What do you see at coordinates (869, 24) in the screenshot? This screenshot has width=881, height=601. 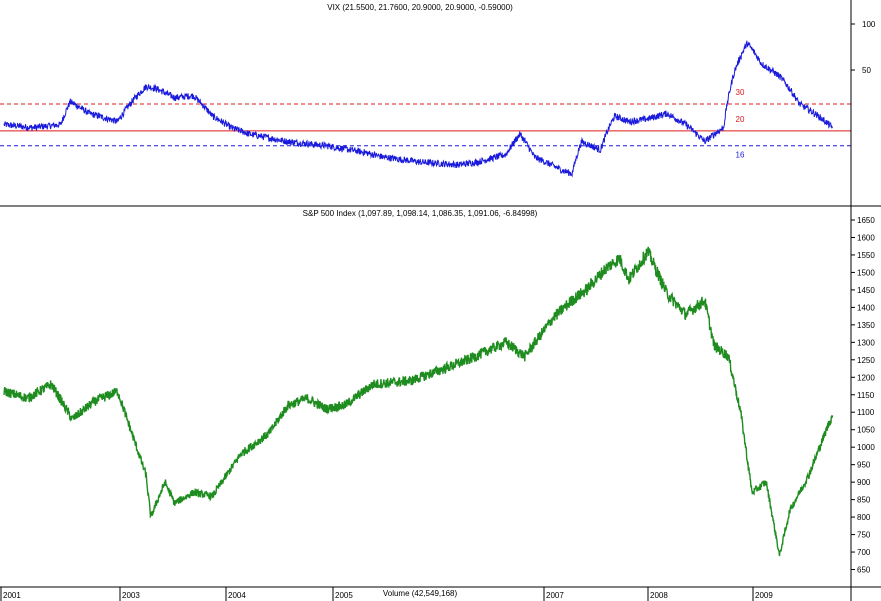 I see `vix-y-tick-label: 100` at bounding box center [869, 24].